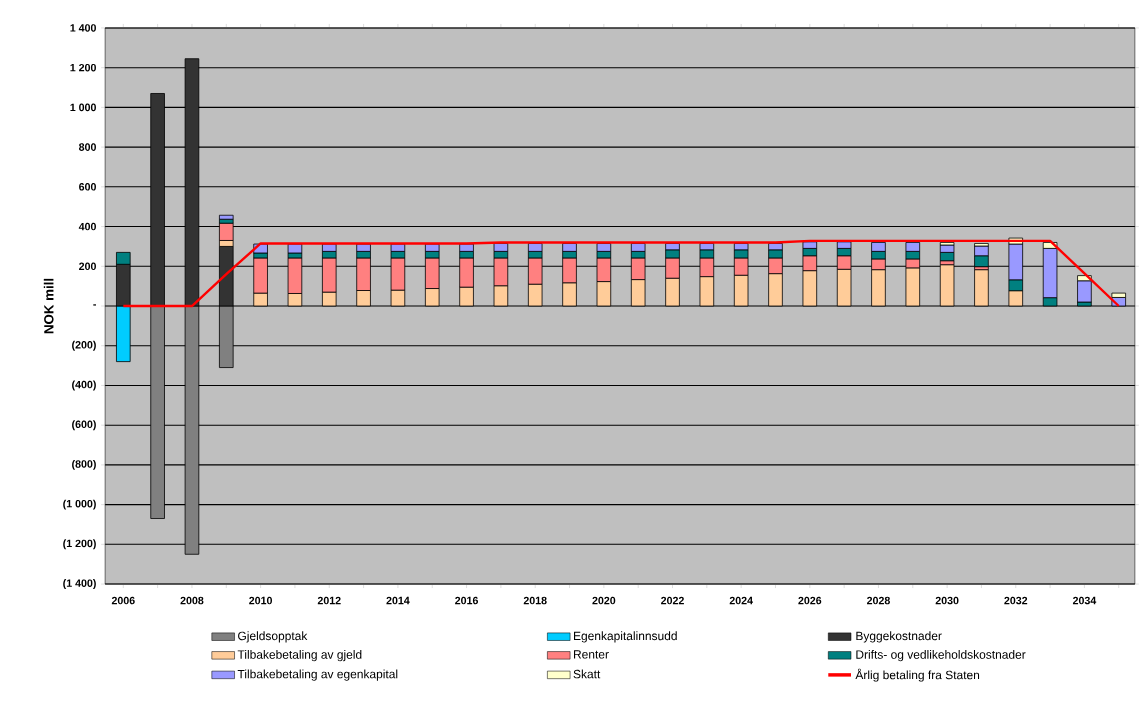 This screenshot has width=1139, height=717. I want to click on x-tick-label: 2034, so click(1084, 600).